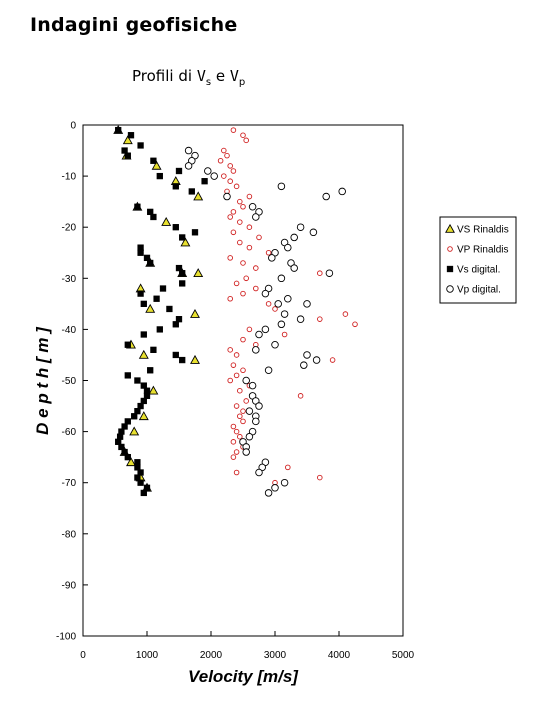 This screenshot has width=540, height=720. Describe the element at coordinates (339, 655) in the screenshot. I see `x-tick-label: 4000` at that location.